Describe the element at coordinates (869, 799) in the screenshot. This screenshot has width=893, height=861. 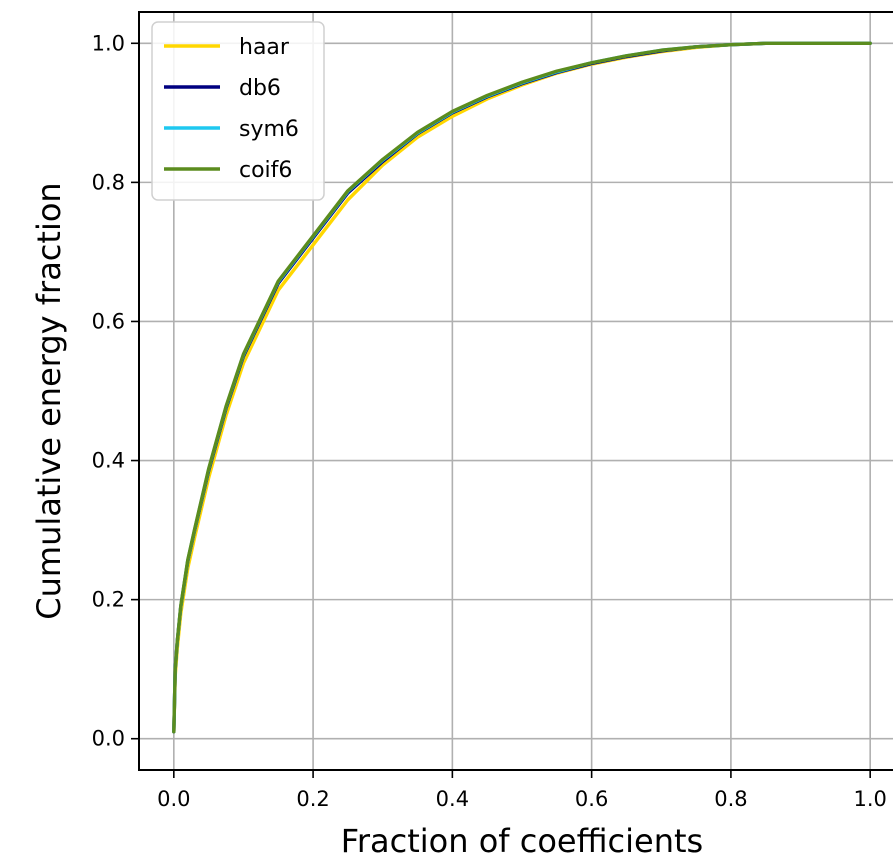
I see `x-tick-label: 1.0` at that location.